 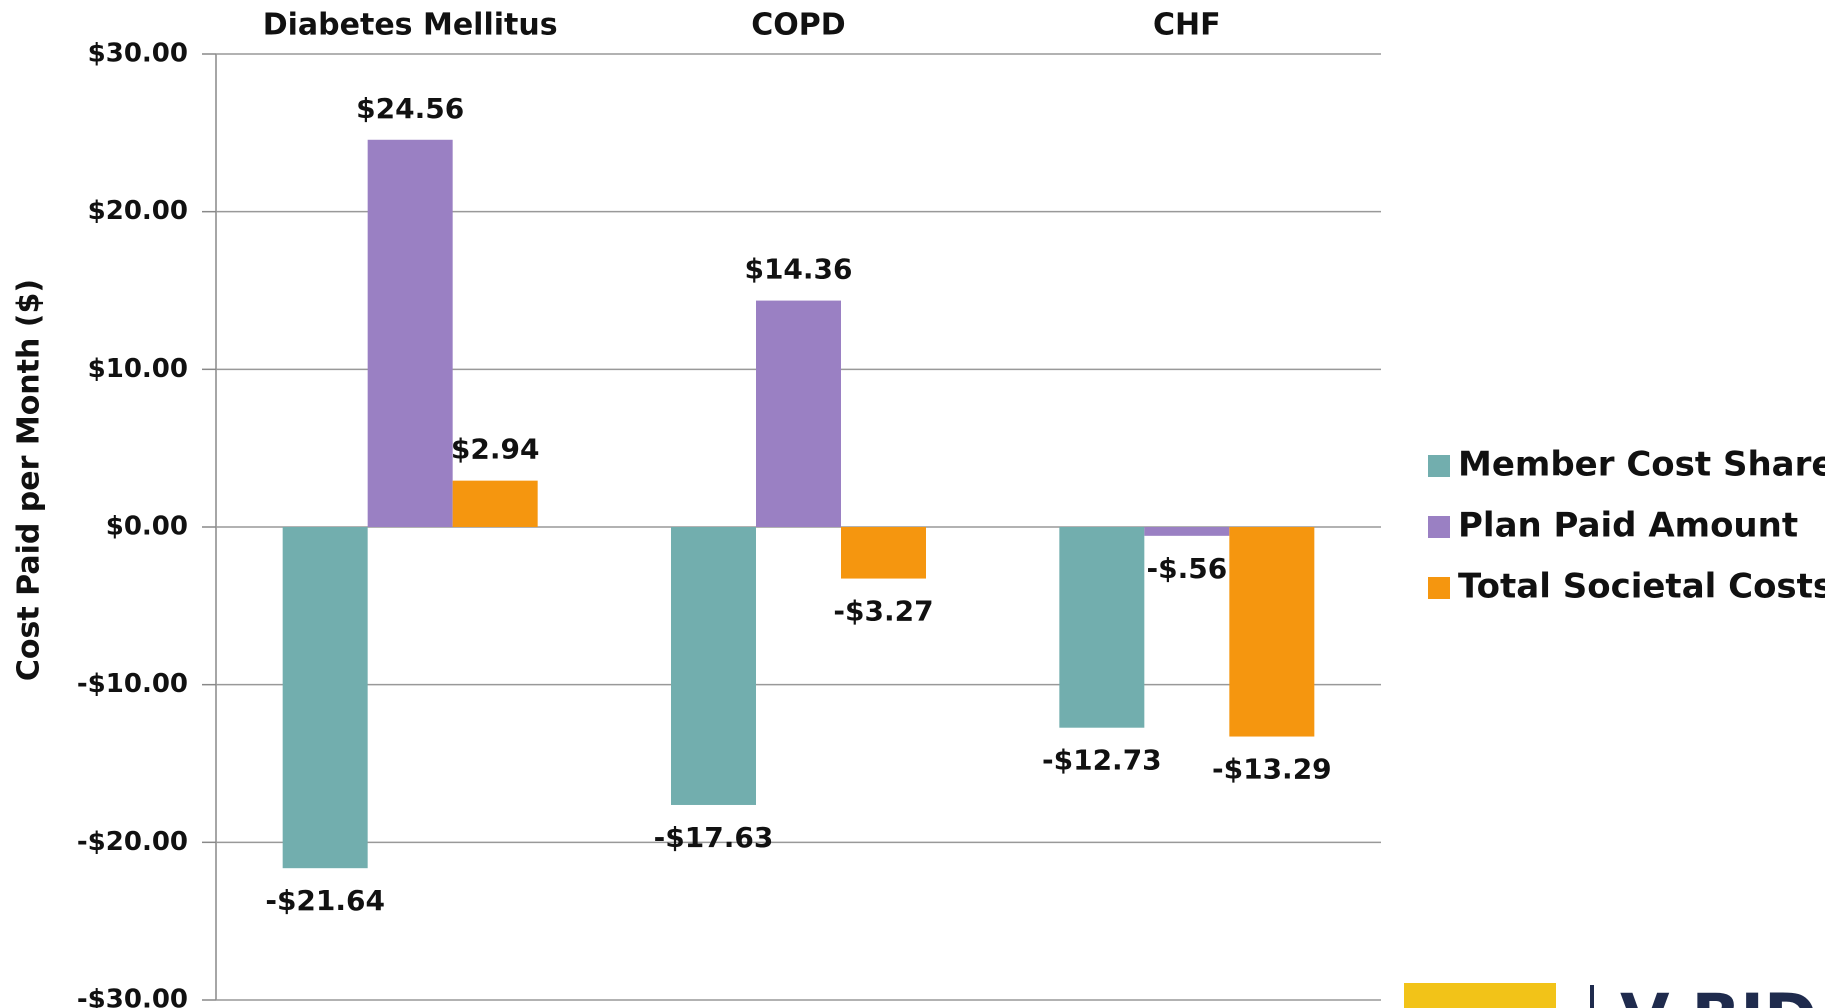 What do you see at coordinates (714, 837) in the screenshot?
I see `data-label: -$17.63` at bounding box center [714, 837].